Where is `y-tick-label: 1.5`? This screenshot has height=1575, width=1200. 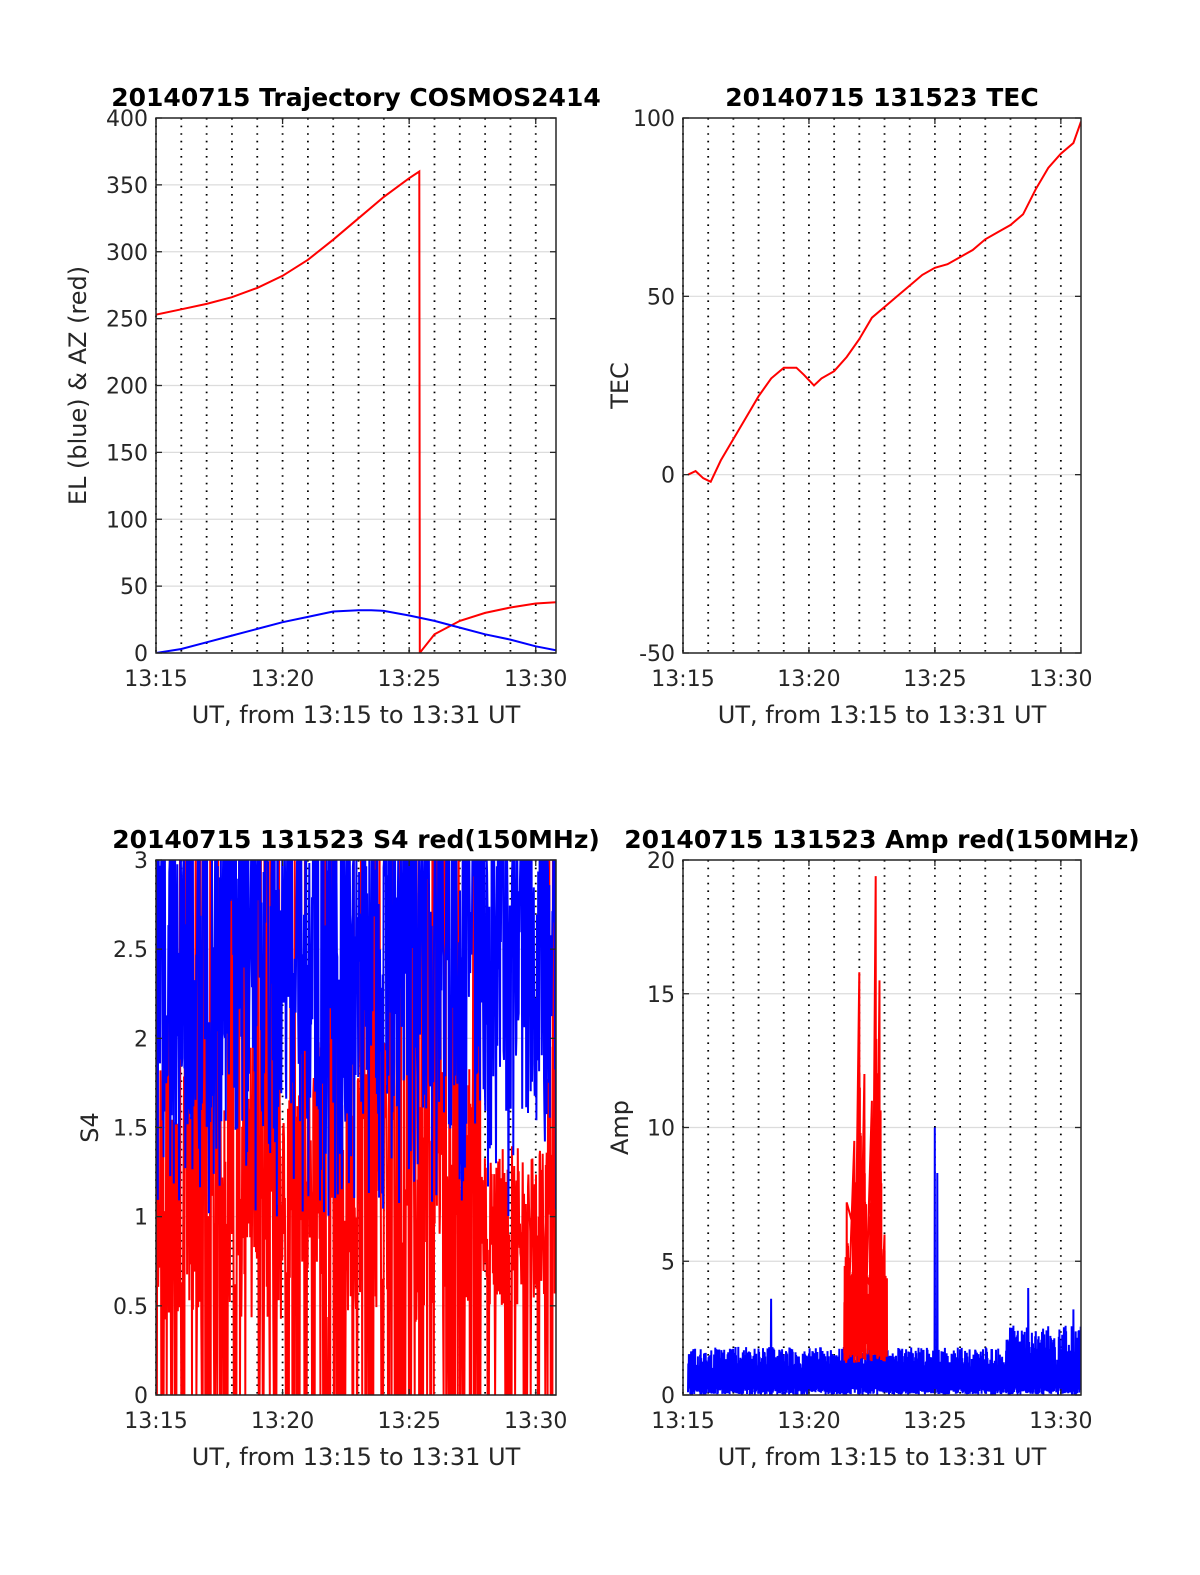 y-tick-label: 1.5 is located at coordinates (130, 1129).